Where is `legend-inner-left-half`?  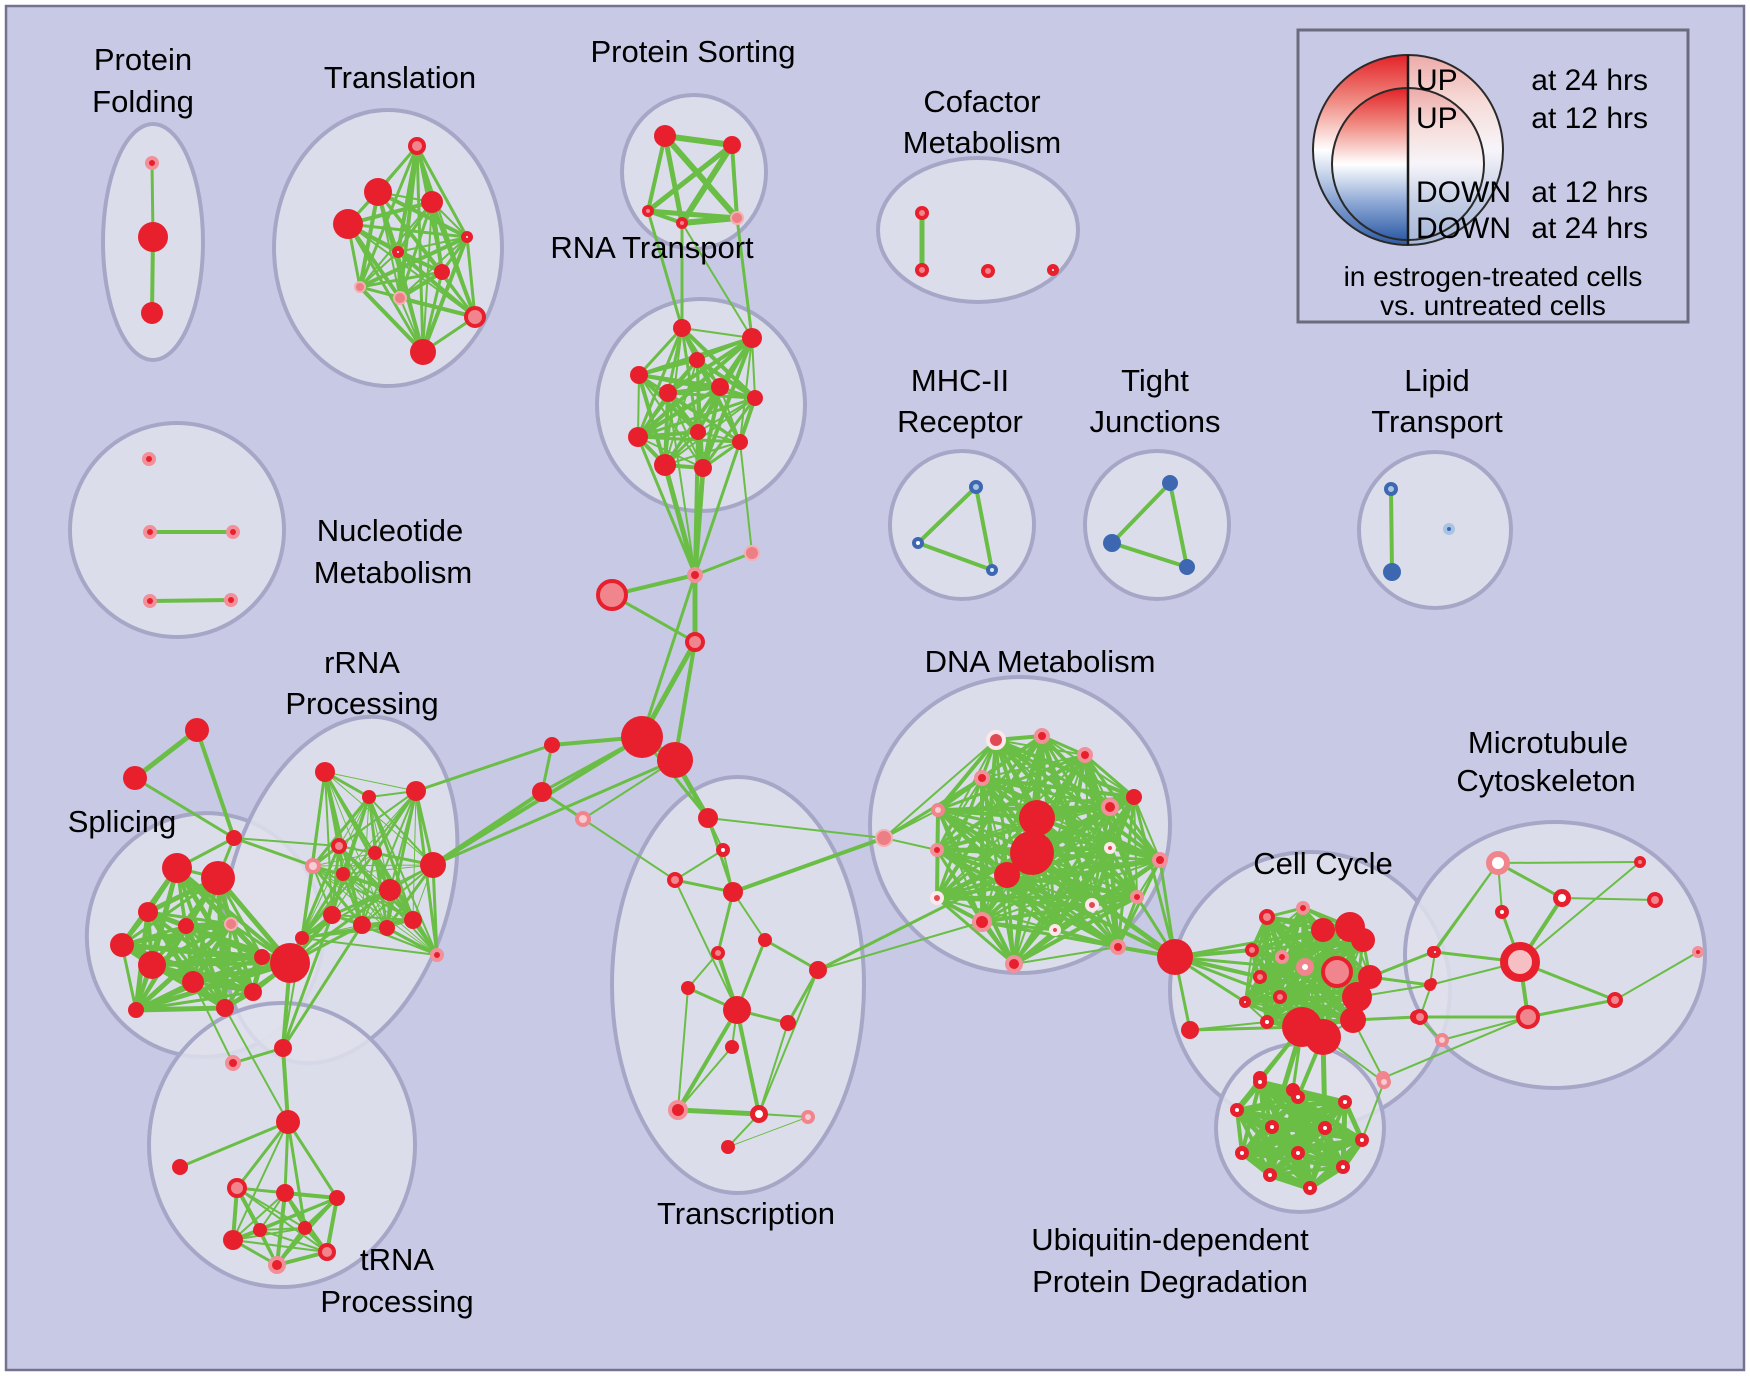
legend-inner-left-half is located at coordinates (1370, 164).